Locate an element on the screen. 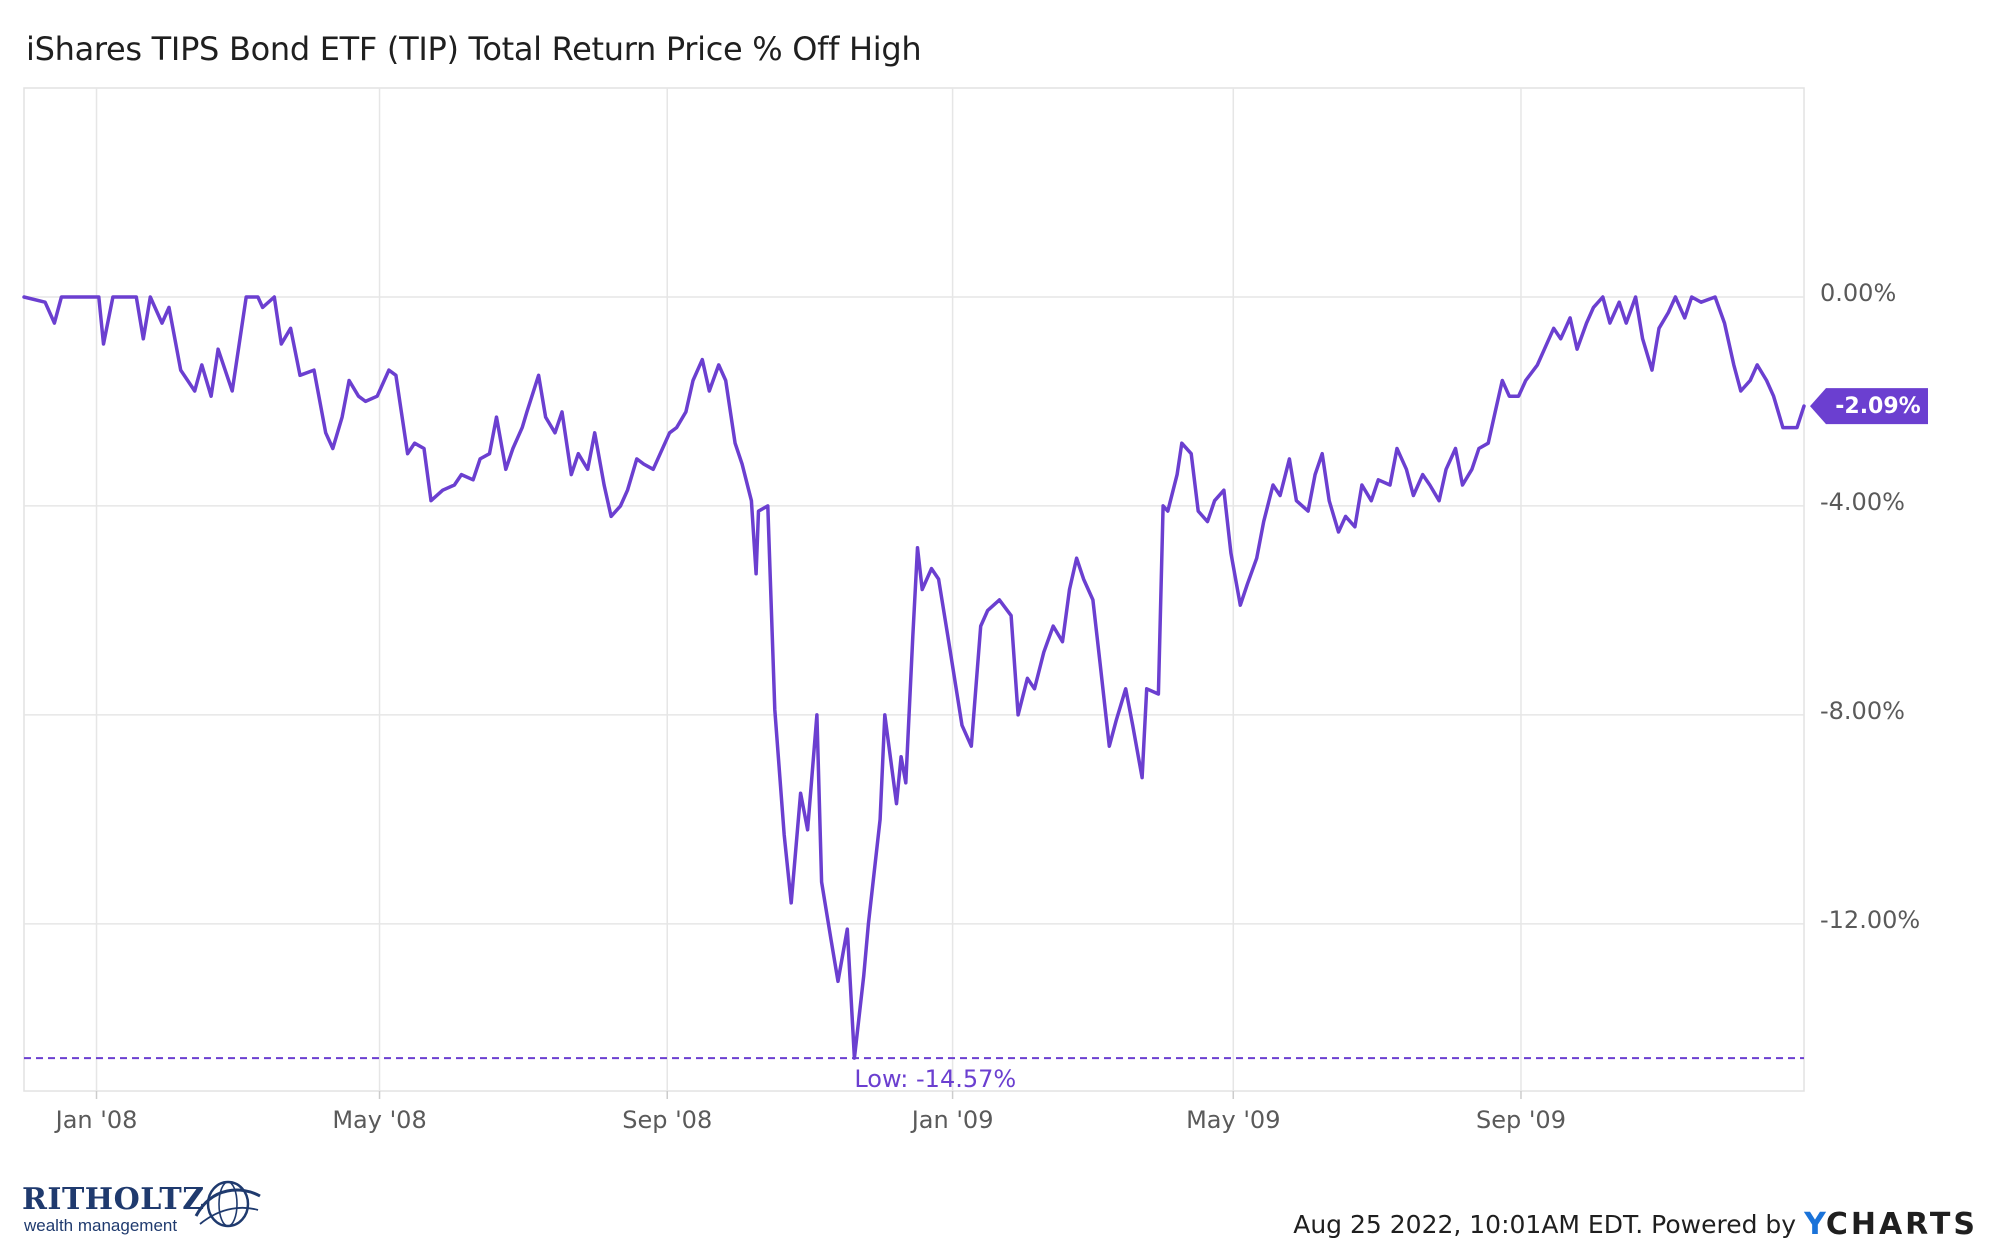  x-tick-label: Sep '09 is located at coordinates (1521, 1120).